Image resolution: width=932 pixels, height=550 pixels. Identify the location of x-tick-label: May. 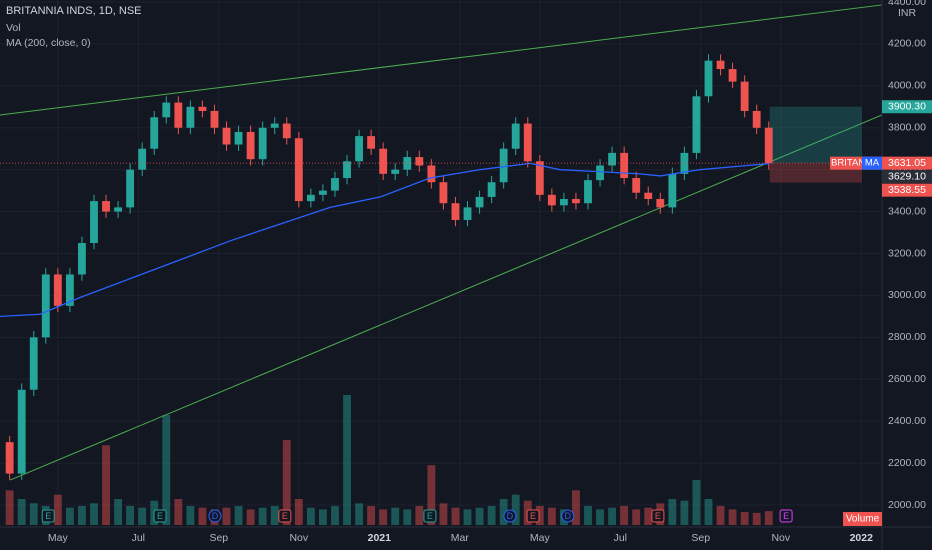
(540, 538).